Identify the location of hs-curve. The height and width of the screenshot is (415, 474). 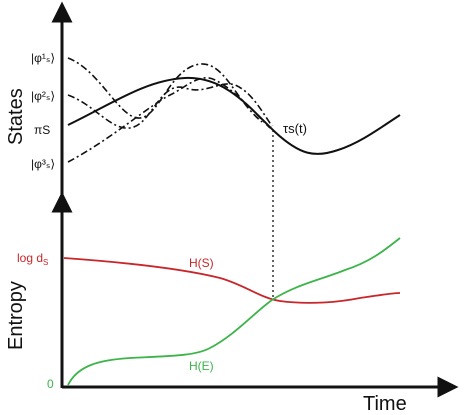
(232, 280).